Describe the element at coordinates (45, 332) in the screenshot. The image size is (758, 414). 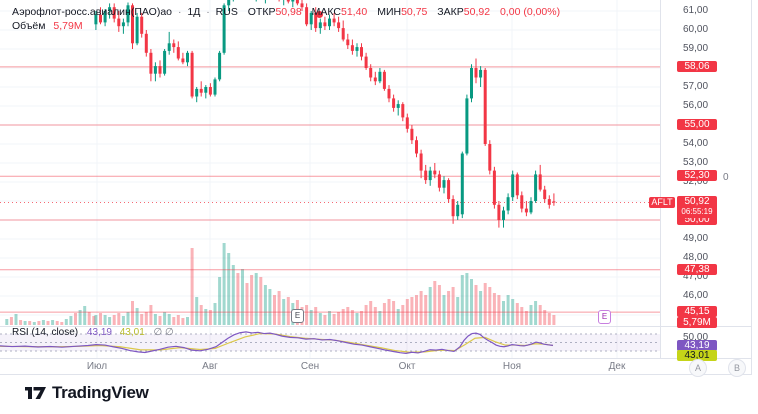
I see `rsi-title: RSI (14, close)` at that location.